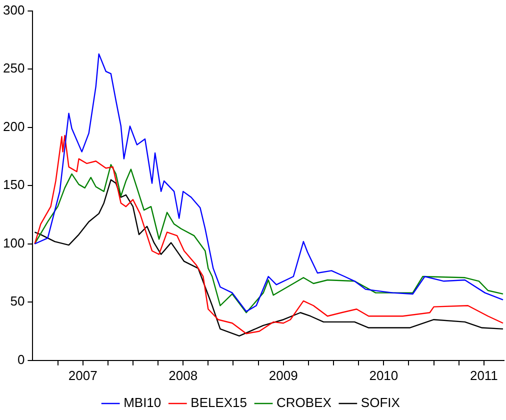  Describe the element at coordinates (13, 68) in the screenshot. I see `y-tick-label: 250` at that location.